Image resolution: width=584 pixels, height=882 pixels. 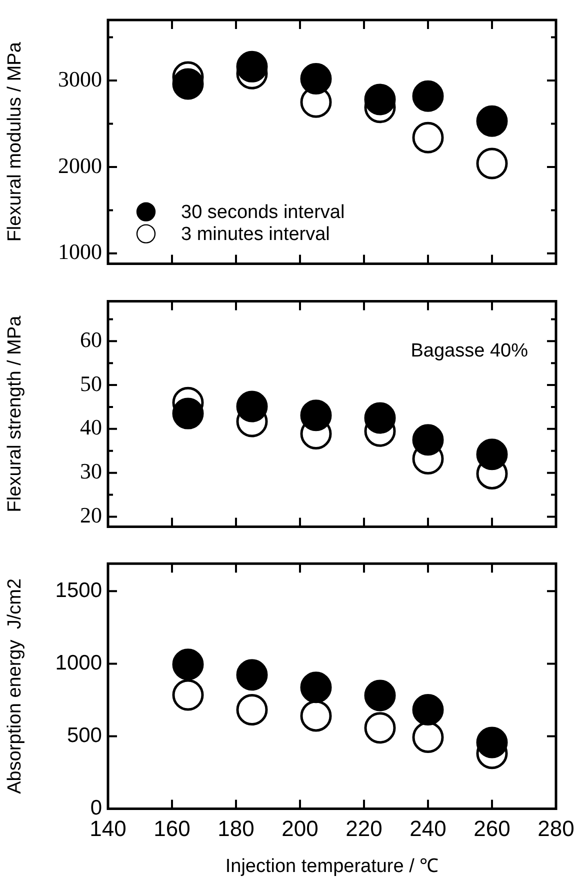 What do you see at coordinates (91, 383) in the screenshot?
I see `y-tick-label: 50` at bounding box center [91, 383].